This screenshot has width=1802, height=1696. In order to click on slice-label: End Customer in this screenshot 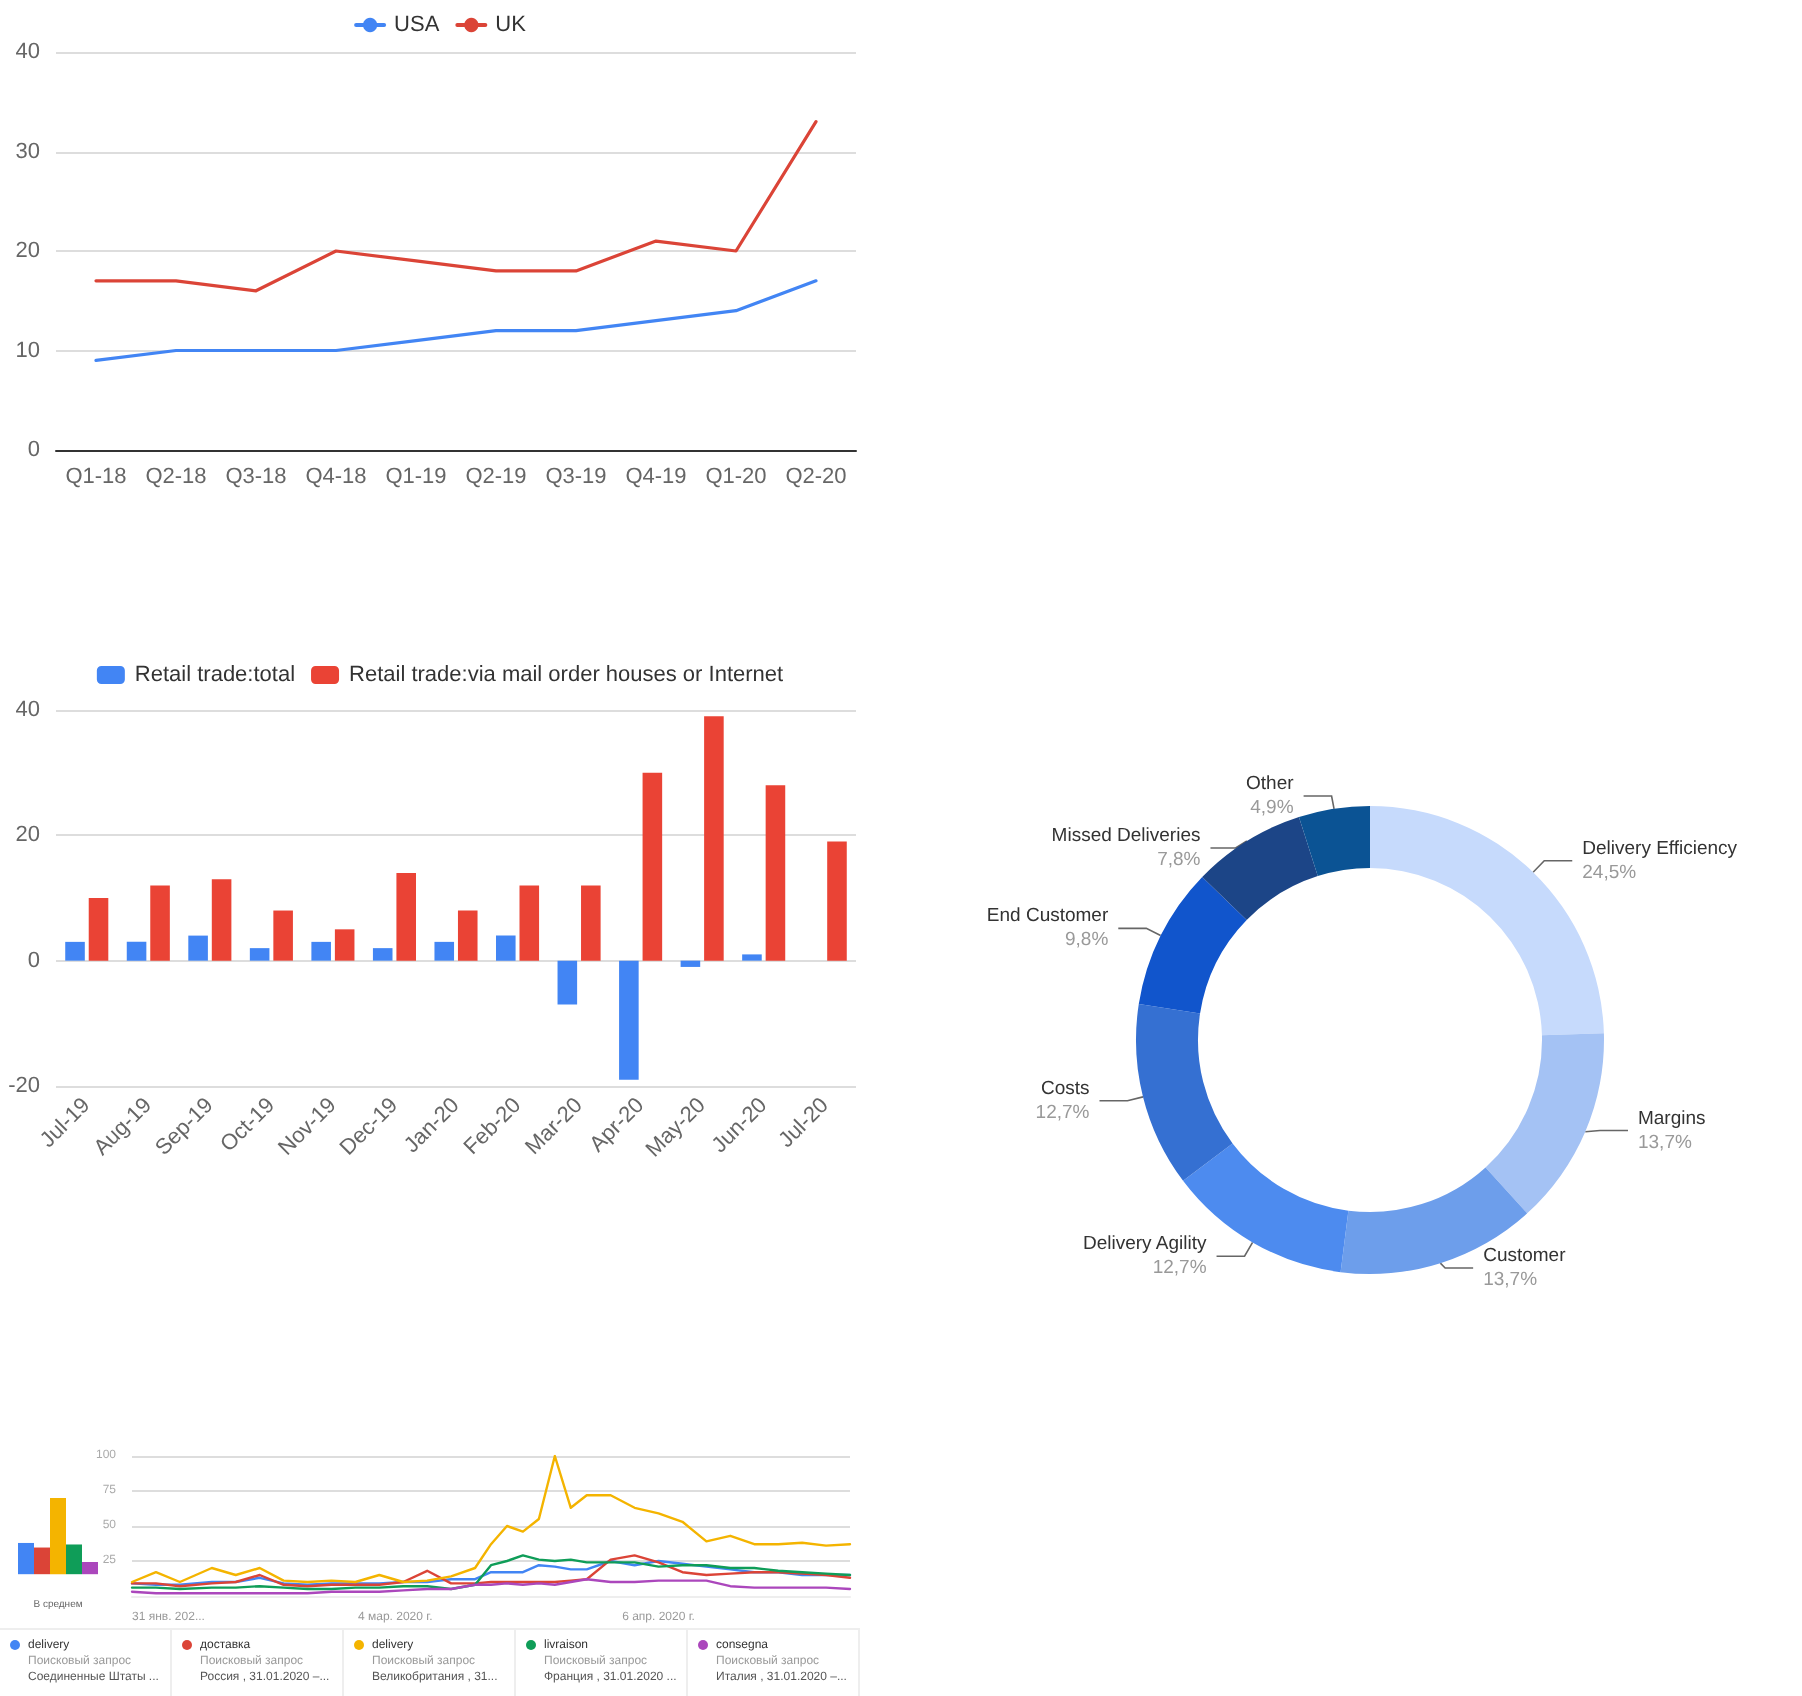, I will do `click(1047, 916)`.